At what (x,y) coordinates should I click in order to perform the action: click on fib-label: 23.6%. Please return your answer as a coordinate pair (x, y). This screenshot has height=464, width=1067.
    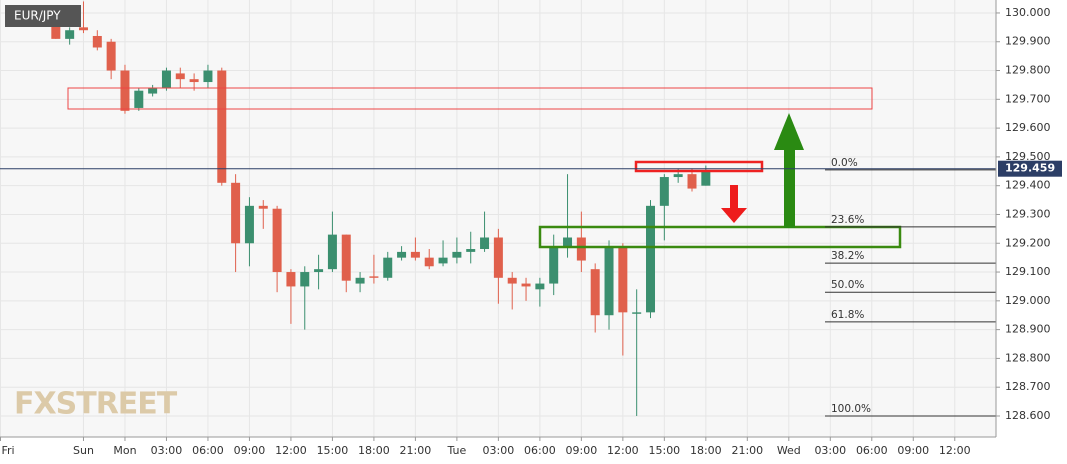
    Looking at the image, I should click on (847, 220).